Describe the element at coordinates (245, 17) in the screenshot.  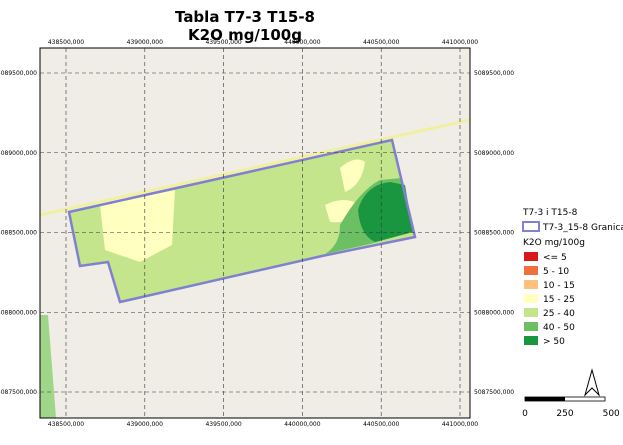
I see `title: Tabla T7-3 T15-8` at that location.